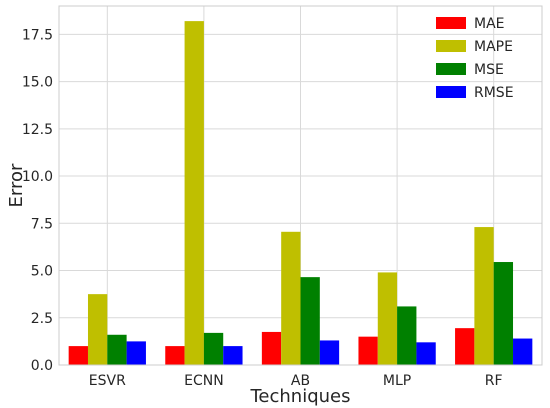  I want to click on x-tick-label: MLP, so click(397, 381).